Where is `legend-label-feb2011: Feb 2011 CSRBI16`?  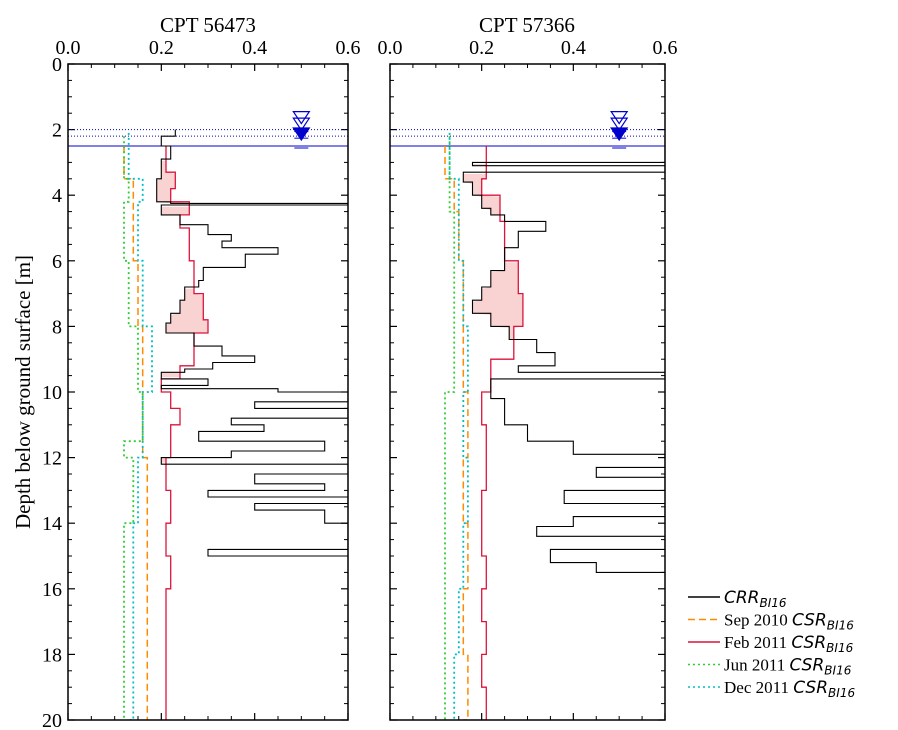 legend-label-feb2011: Feb 2011 CSRBI16 is located at coordinates (789, 644).